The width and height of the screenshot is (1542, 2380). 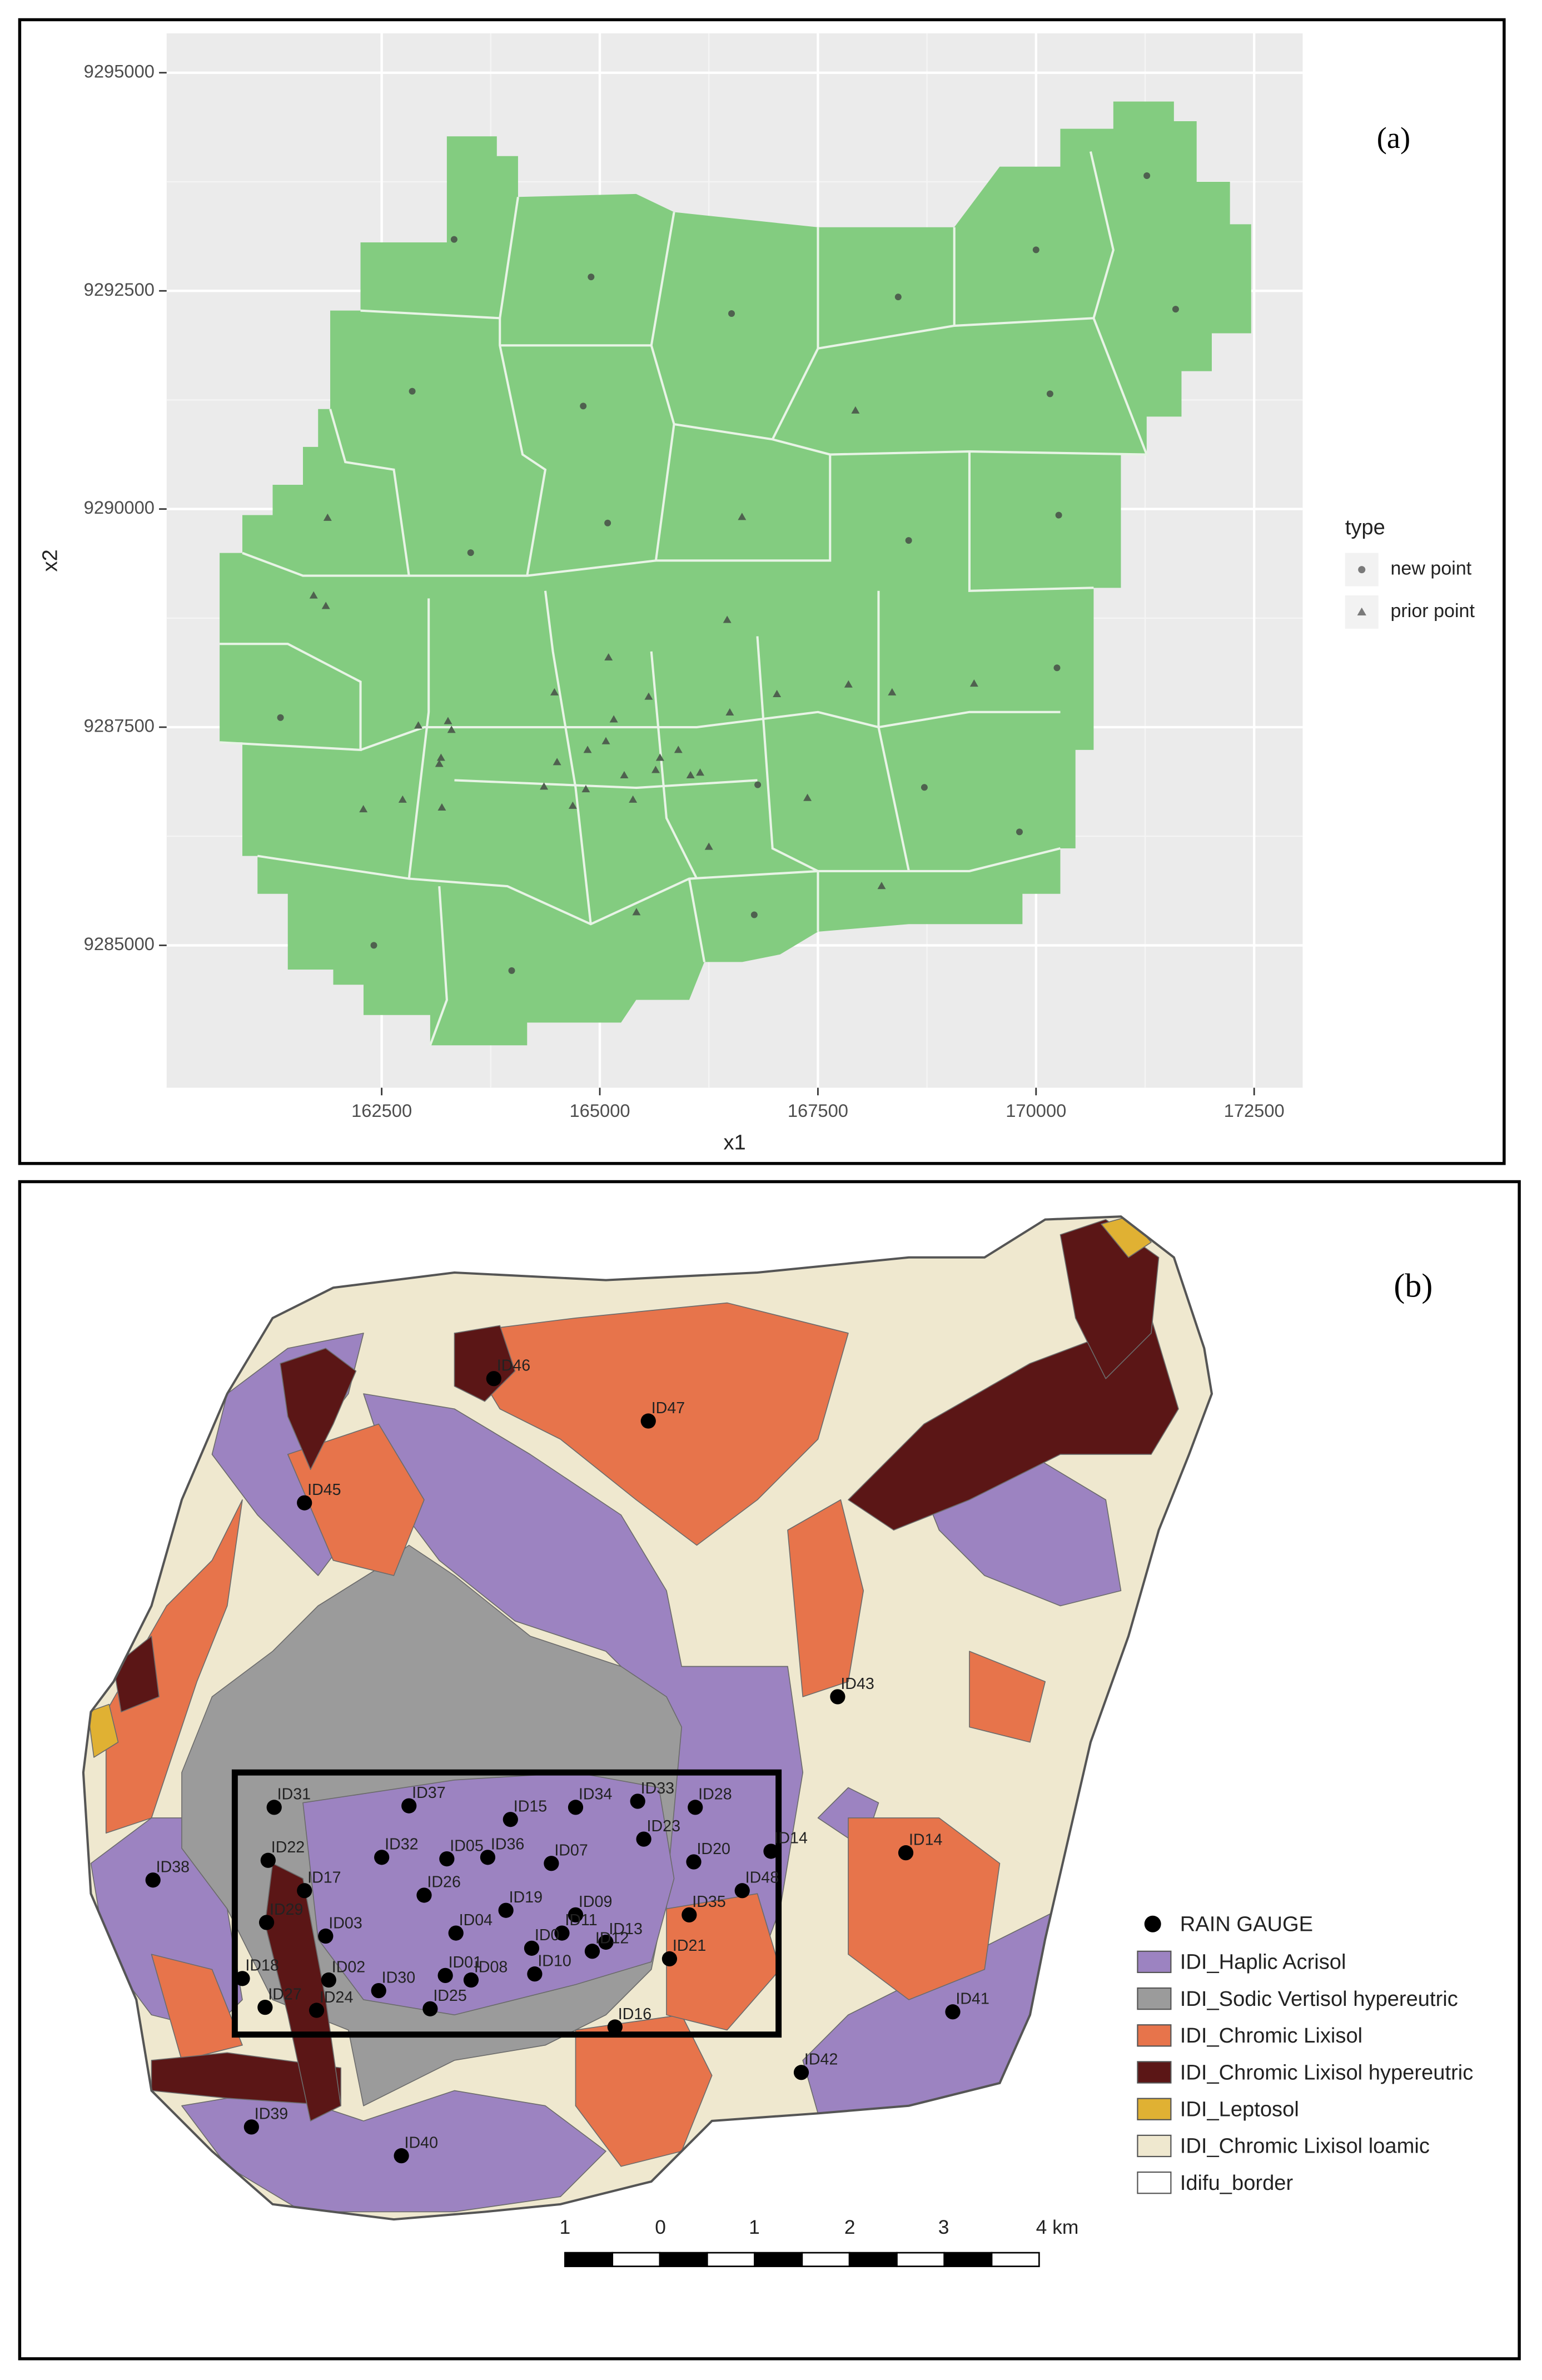 What do you see at coordinates (660, 2227) in the screenshot?
I see `scale-label: 0` at bounding box center [660, 2227].